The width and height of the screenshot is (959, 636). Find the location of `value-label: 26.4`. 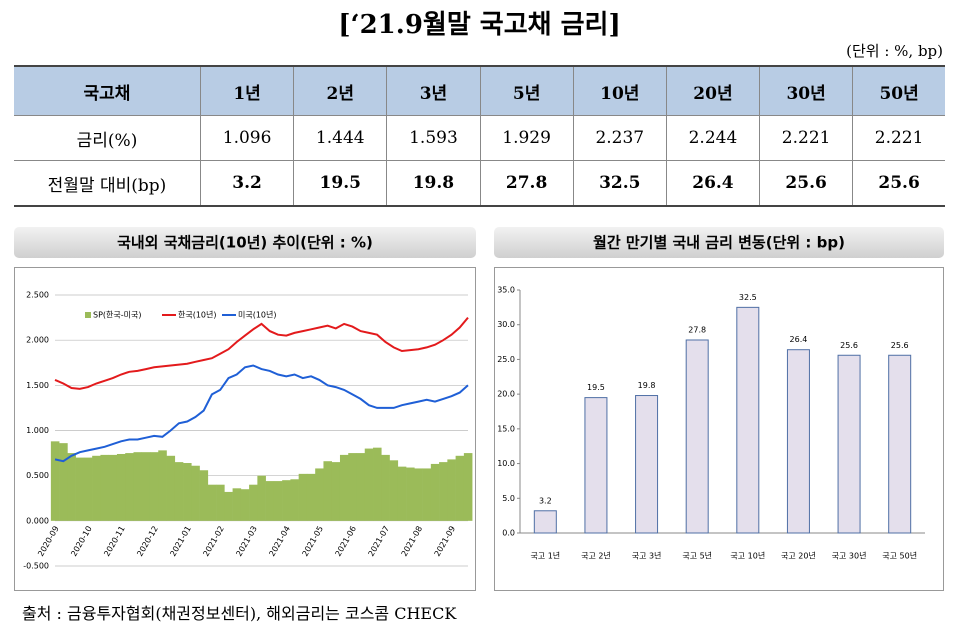

value-label: 26.4 is located at coordinates (799, 339).